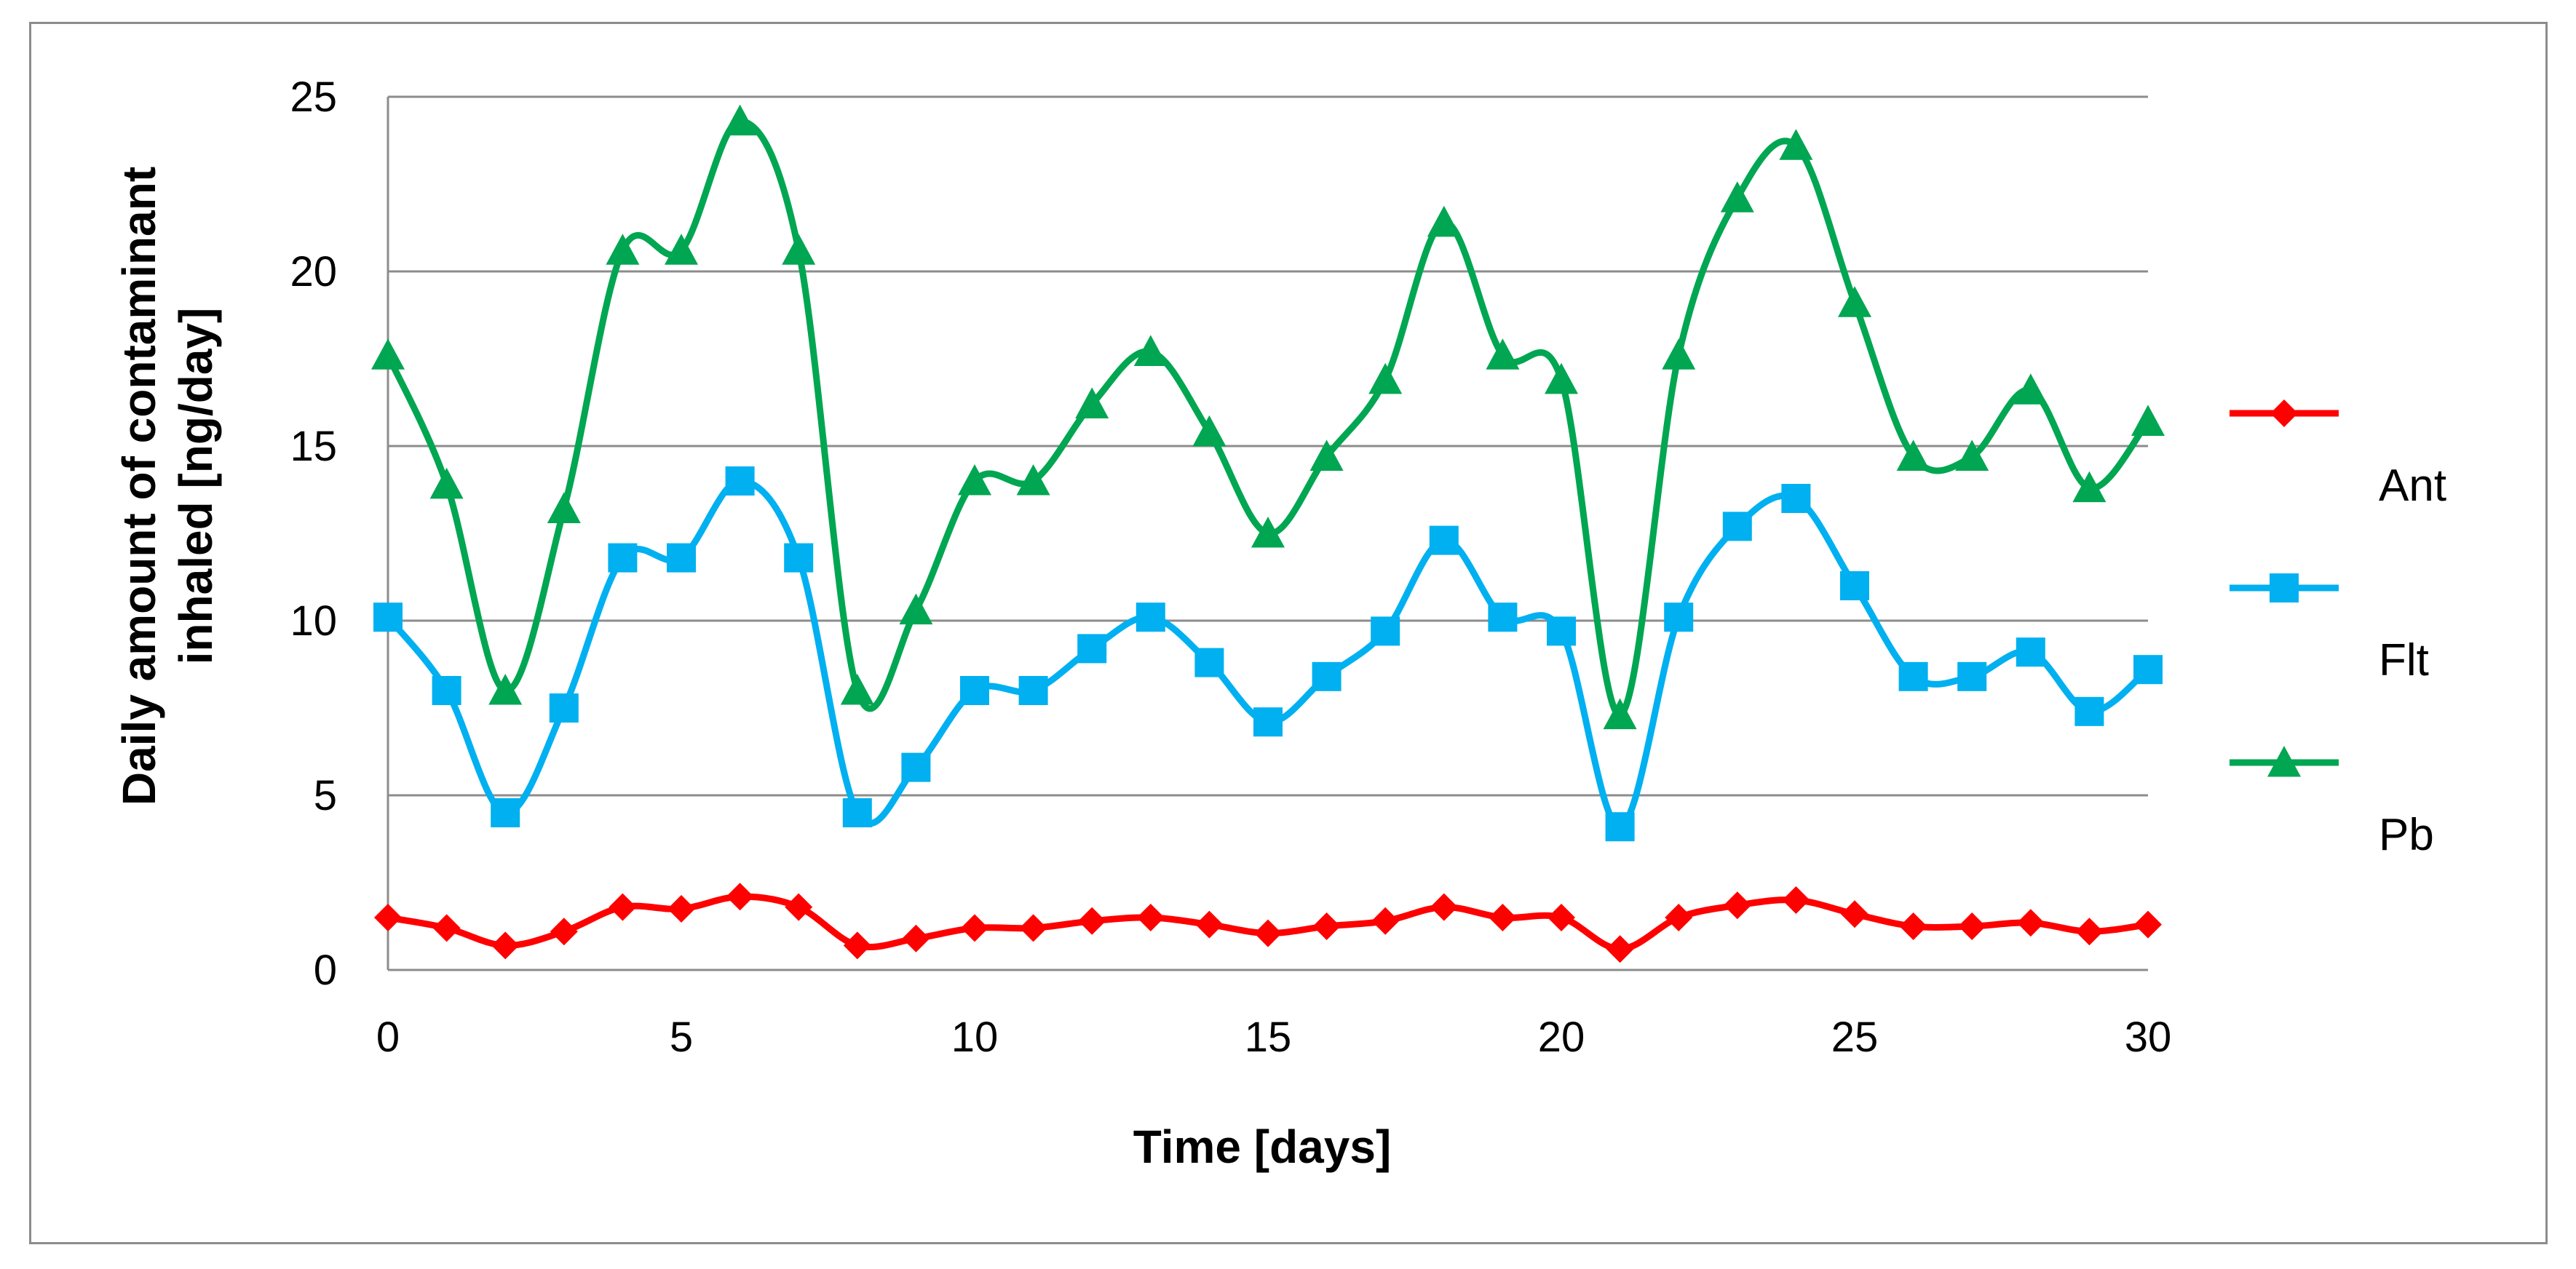 The image size is (2576, 1269). Describe the element at coordinates (681, 1037) in the screenshot. I see `x-tick-label: 5` at that location.